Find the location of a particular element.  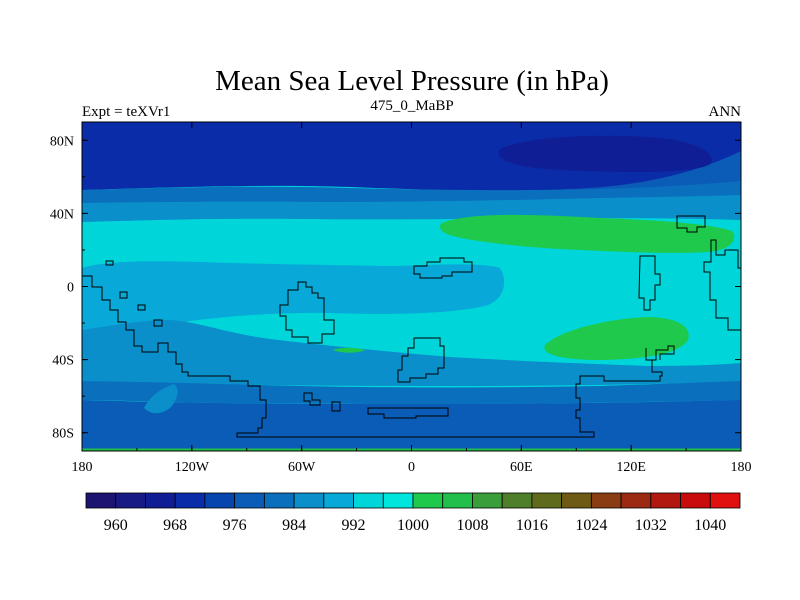

continent-outline-island-b is located at coordinates (336, 406).